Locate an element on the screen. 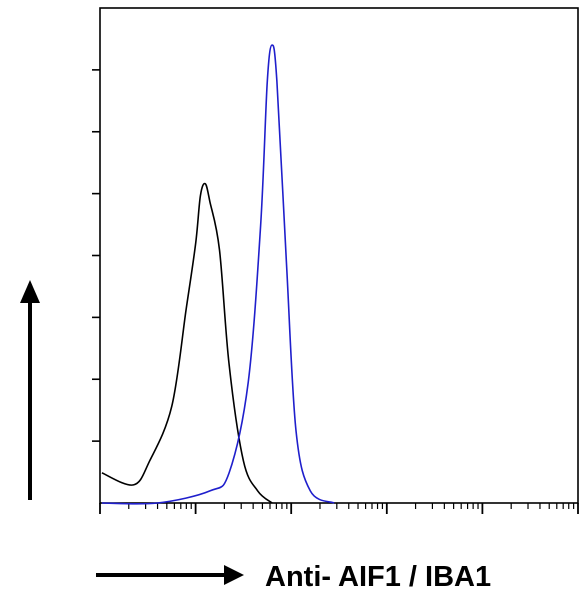 The width and height of the screenshot is (582, 595). y-axis-arrowhead is located at coordinates (30, 291).